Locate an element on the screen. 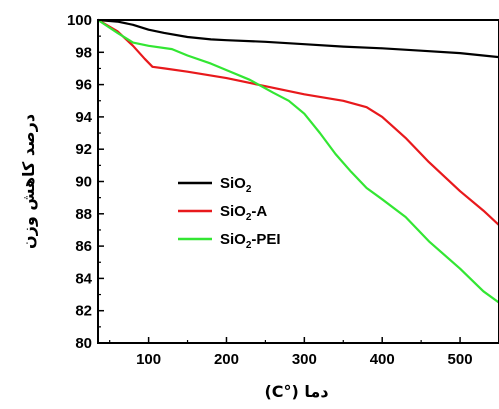  y-tick-label: 96 is located at coordinates (83, 85).